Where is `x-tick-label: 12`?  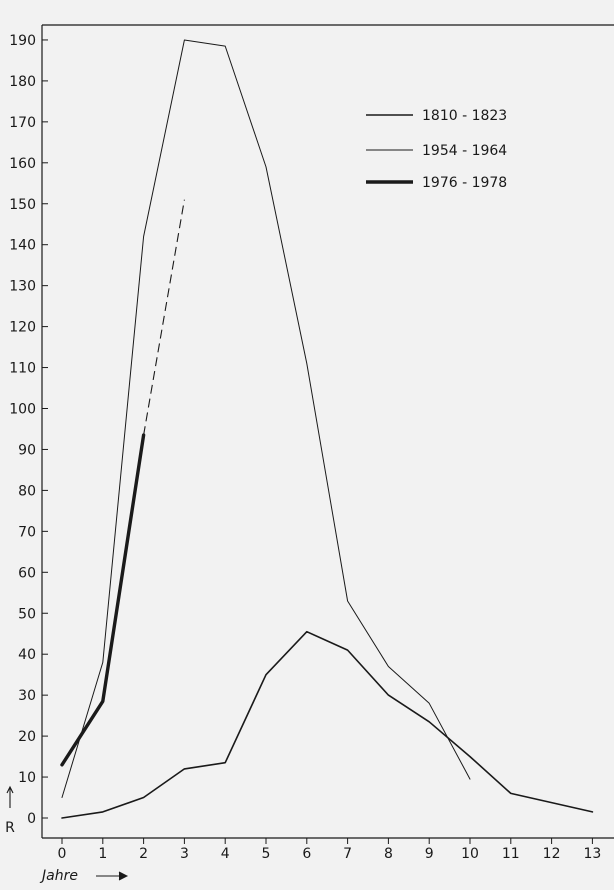 x-tick-label: 12 is located at coordinates (552, 854).